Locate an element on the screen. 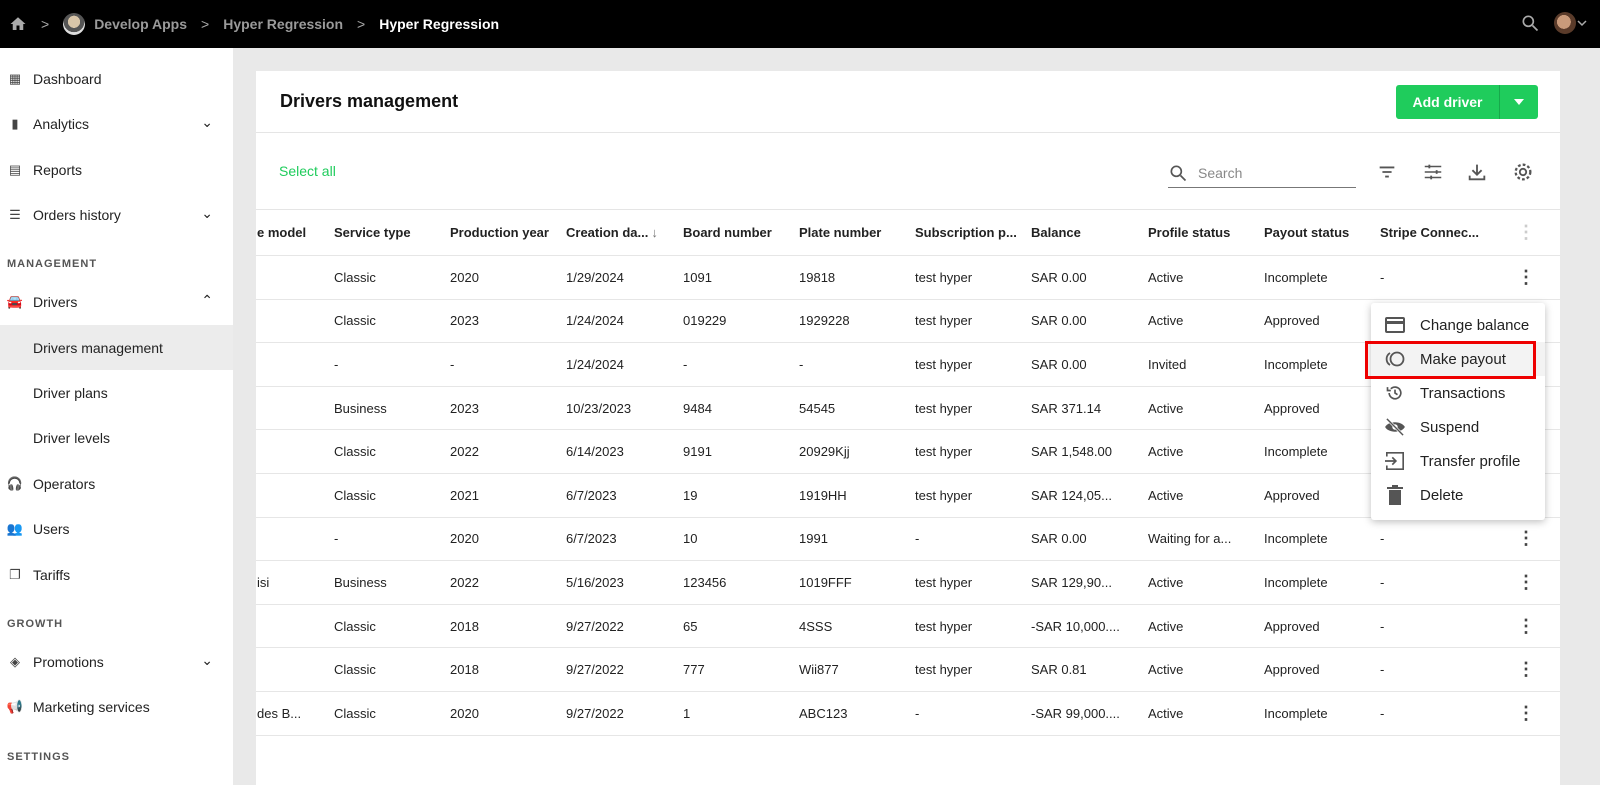 The width and height of the screenshot is (1600, 785). table-cell: Business is located at coordinates (389, 582).